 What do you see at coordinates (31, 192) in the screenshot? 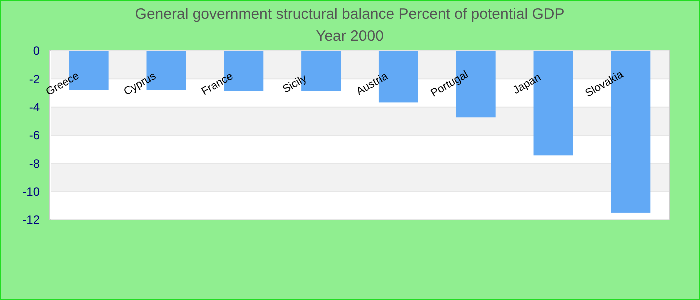
I see `y-tick-label: -10` at bounding box center [31, 192].